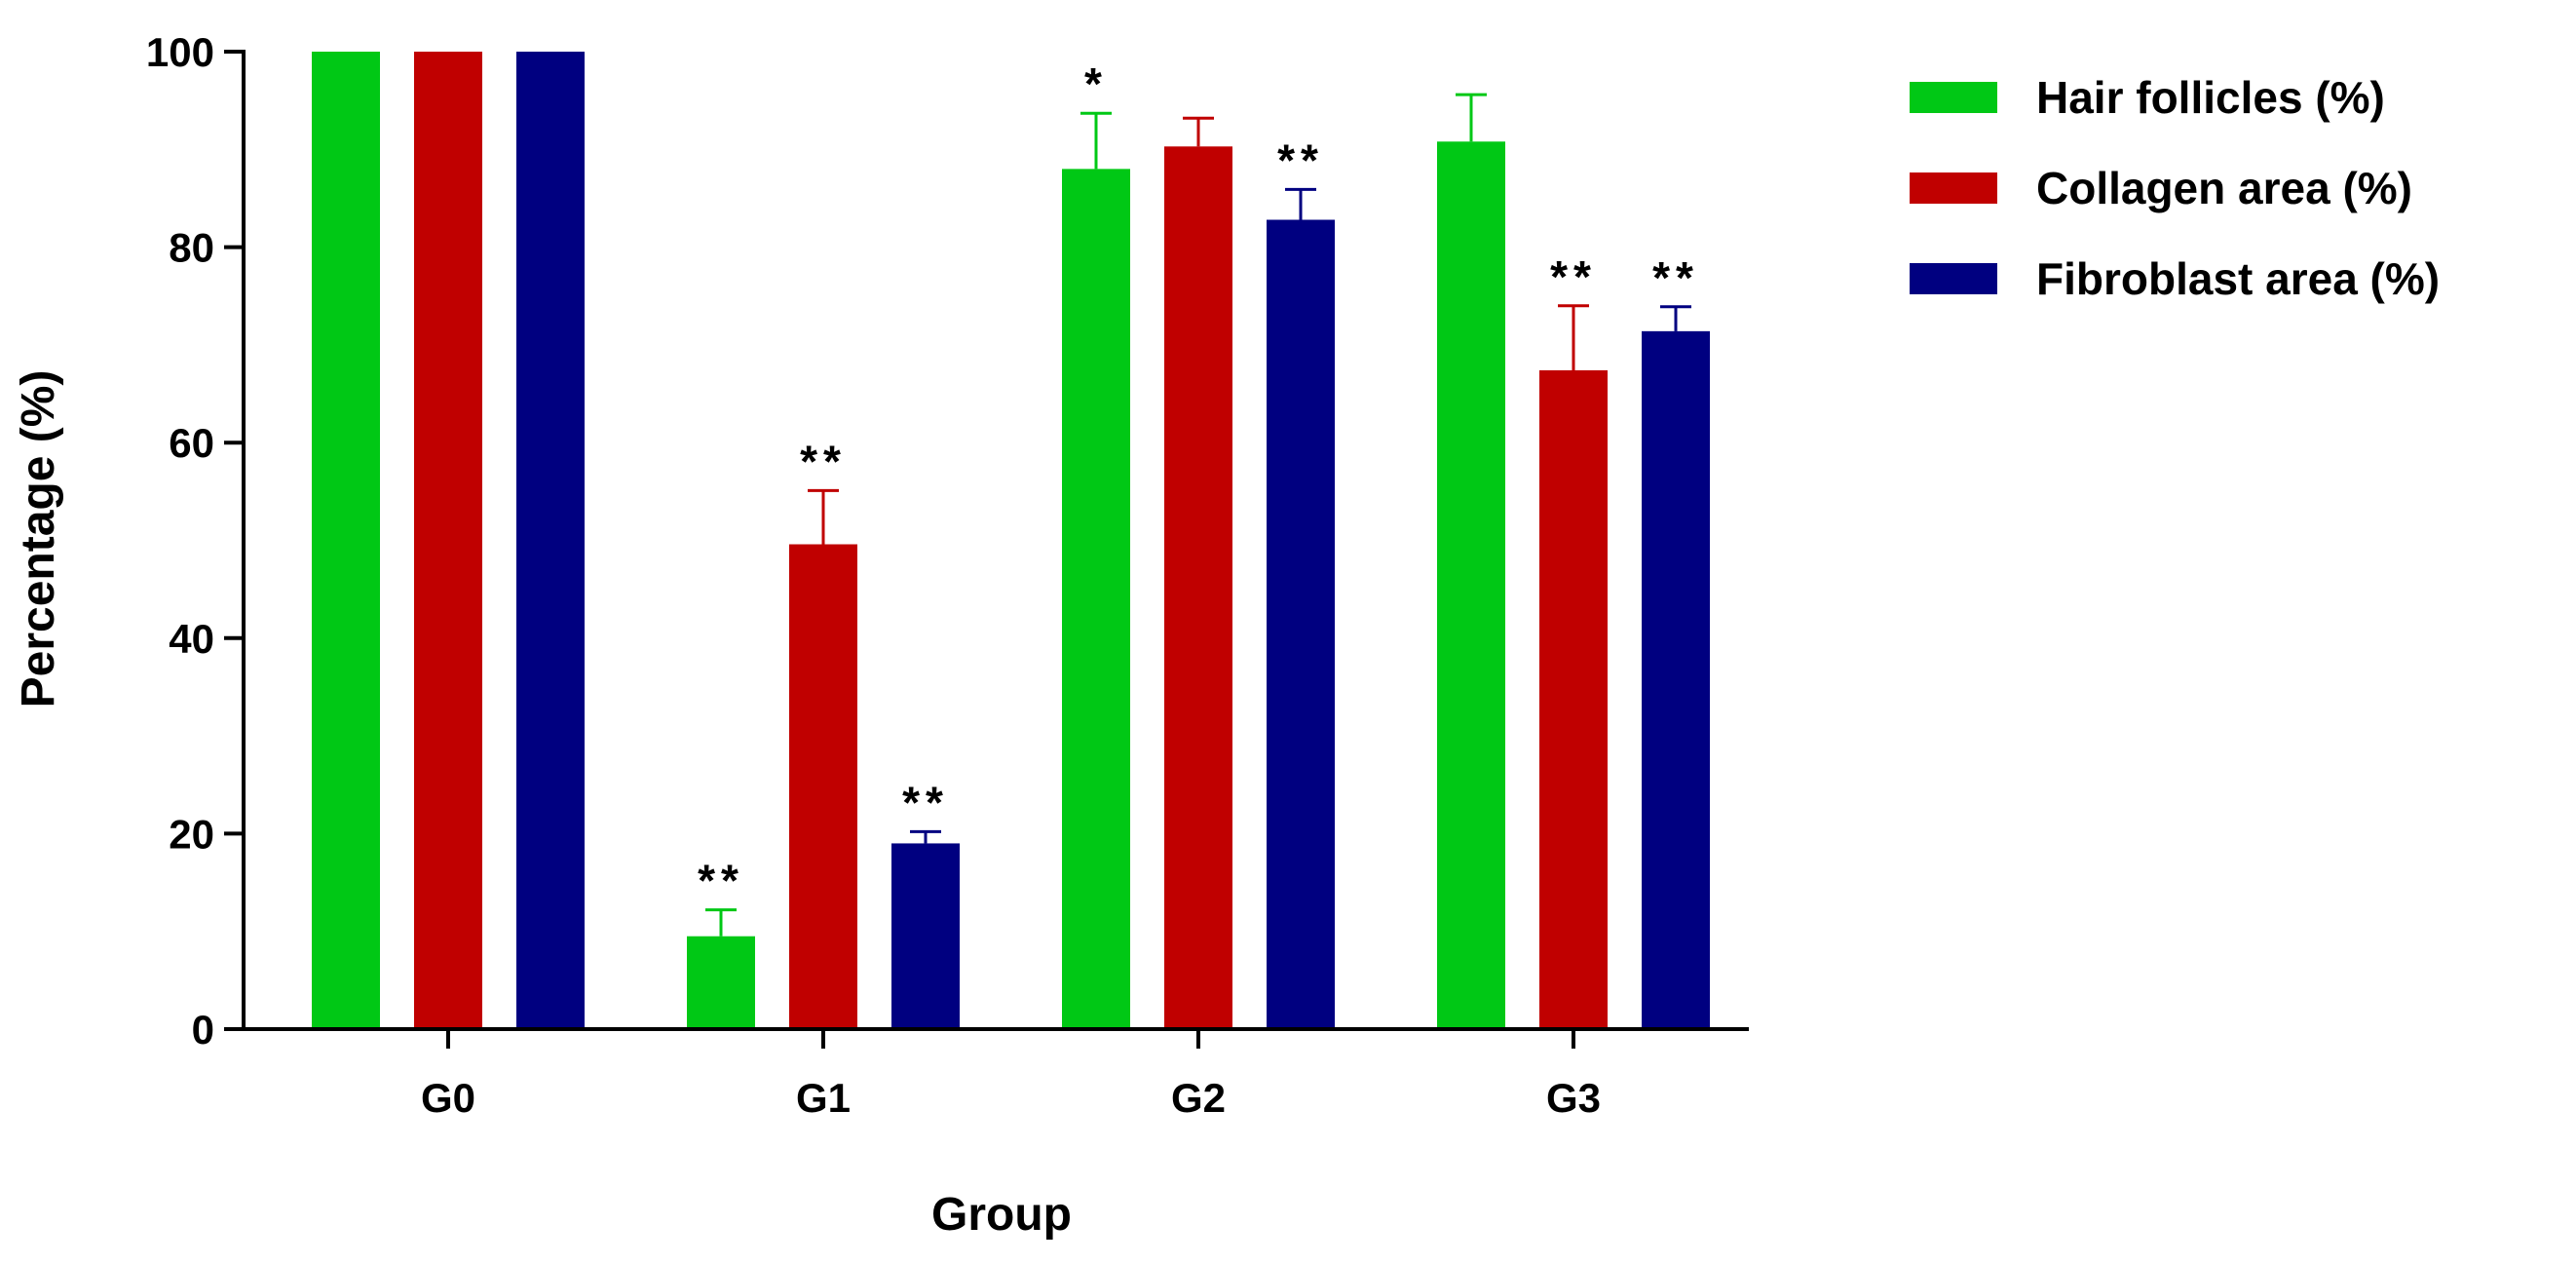  Describe the element at coordinates (191, 639) in the screenshot. I see `y-tick-label: 40` at that location.